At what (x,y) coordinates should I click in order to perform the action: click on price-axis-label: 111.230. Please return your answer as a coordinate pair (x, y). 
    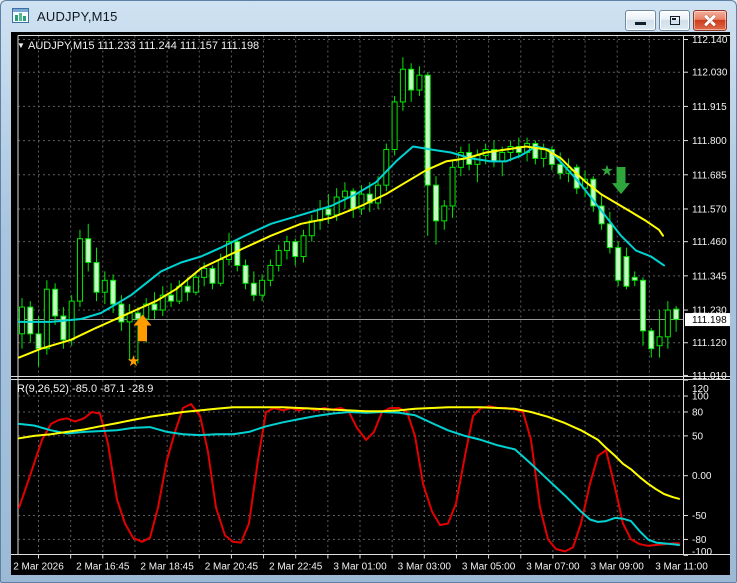
    Looking at the image, I should click on (709, 311).